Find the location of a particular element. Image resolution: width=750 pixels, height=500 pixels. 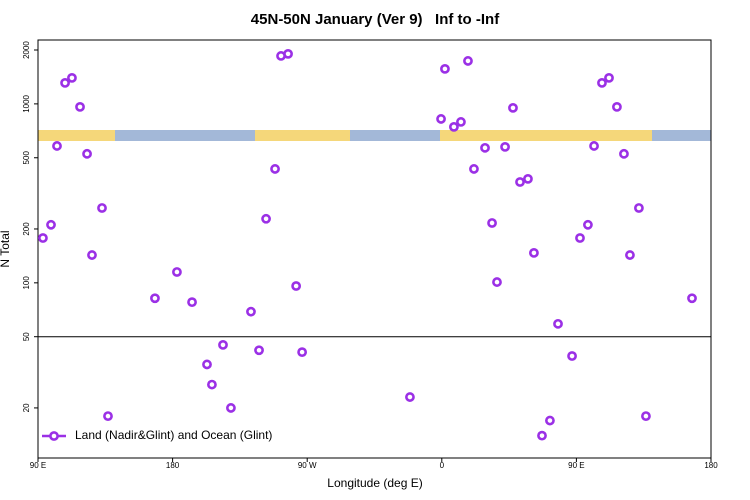

y-axis-label: N Total is located at coordinates (6, 248).